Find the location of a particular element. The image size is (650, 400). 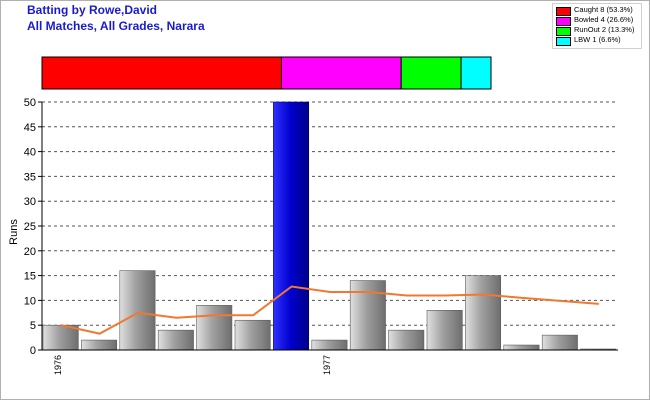

y-tick-label: 25 is located at coordinates (30, 227).